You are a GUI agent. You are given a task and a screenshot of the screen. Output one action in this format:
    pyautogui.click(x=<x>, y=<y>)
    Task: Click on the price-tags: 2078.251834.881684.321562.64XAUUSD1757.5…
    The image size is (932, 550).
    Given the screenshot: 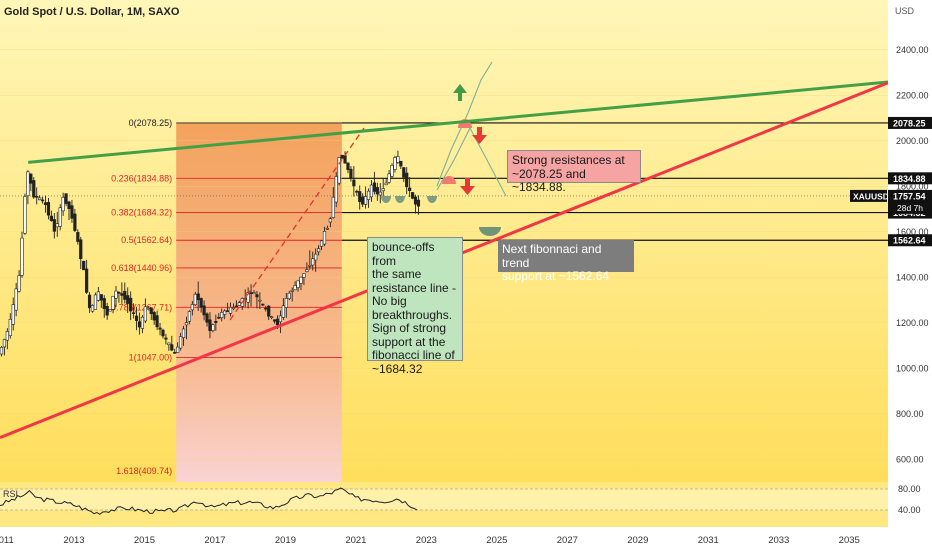 What is the action you would take?
    pyautogui.click(x=891, y=181)
    